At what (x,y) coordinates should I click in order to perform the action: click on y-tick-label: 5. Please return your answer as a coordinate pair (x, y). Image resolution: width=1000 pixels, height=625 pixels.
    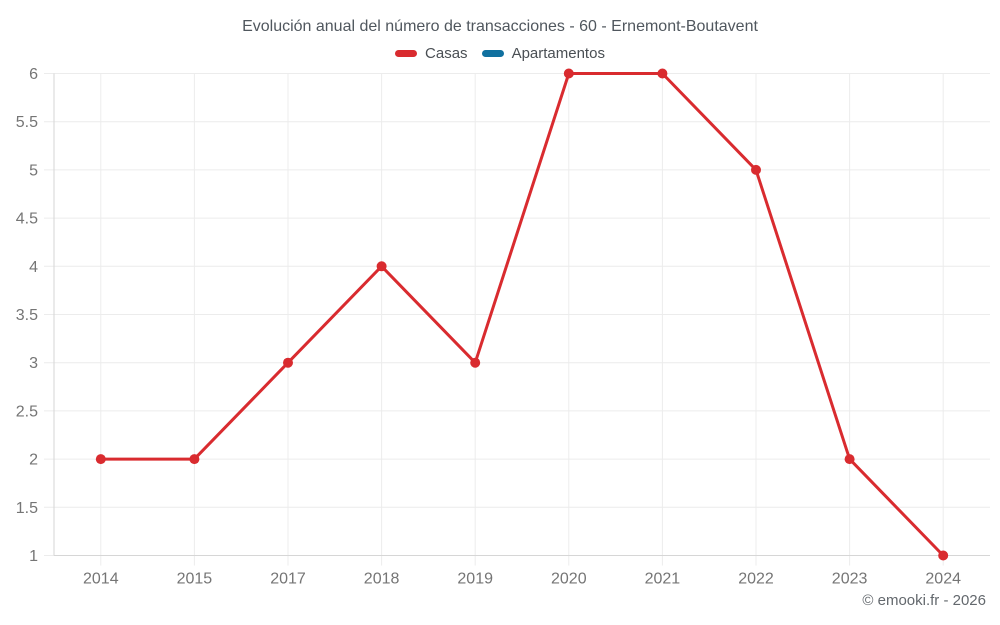
    Looking at the image, I should click on (33, 170).